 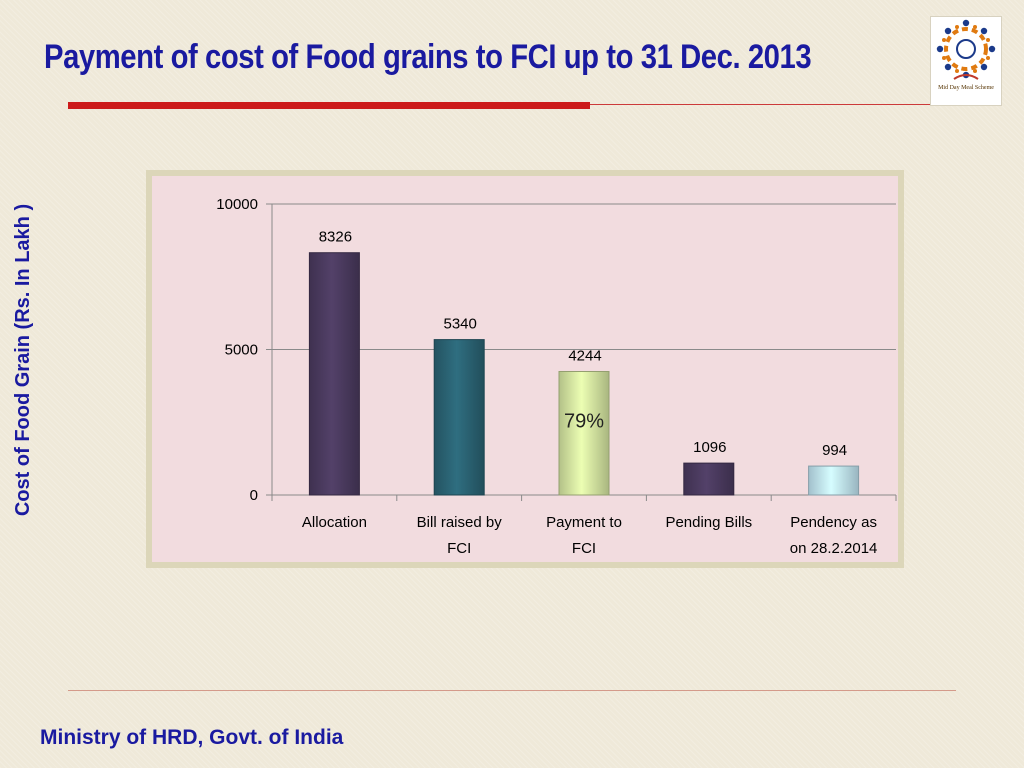 What do you see at coordinates (833, 522) in the screenshot?
I see `x-category-label: Pendency as` at bounding box center [833, 522].